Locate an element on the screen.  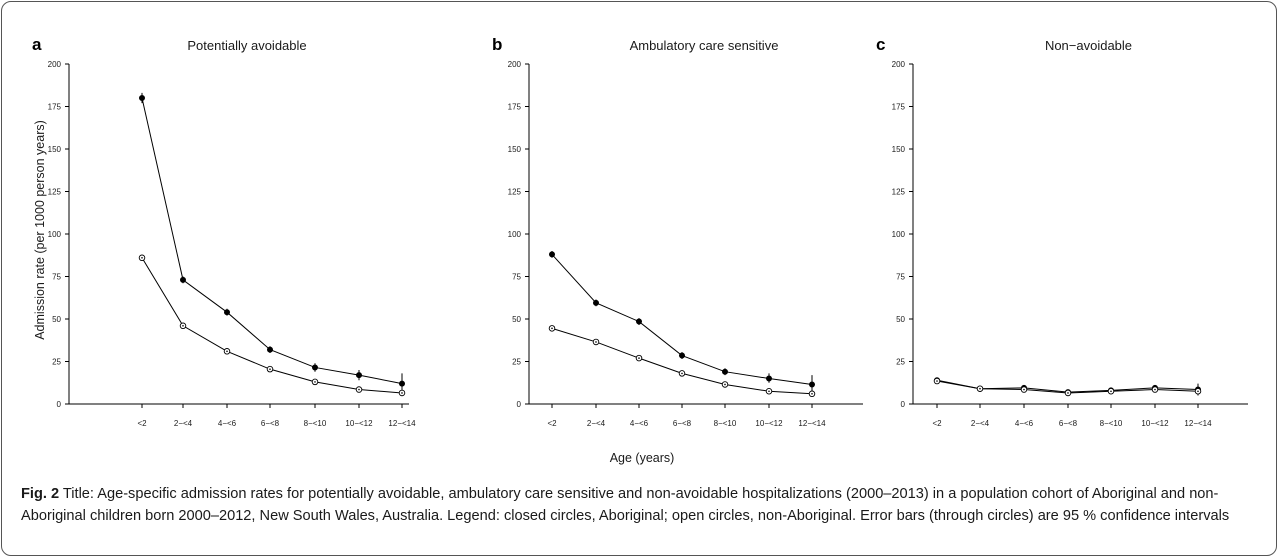
panel-letter: b is located at coordinates (497, 44).